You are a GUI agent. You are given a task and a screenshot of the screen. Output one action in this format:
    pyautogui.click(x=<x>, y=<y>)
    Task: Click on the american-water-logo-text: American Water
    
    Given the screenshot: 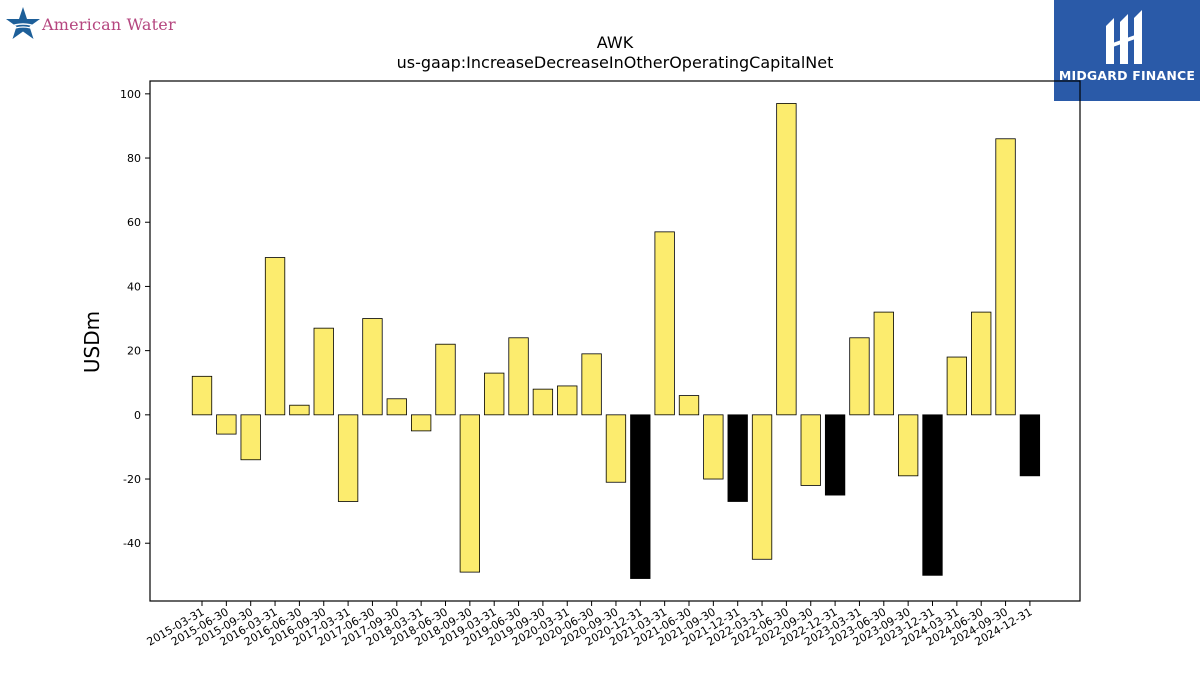 What is the action you would take?
    pyautogui.click(x=109, y=24)
    